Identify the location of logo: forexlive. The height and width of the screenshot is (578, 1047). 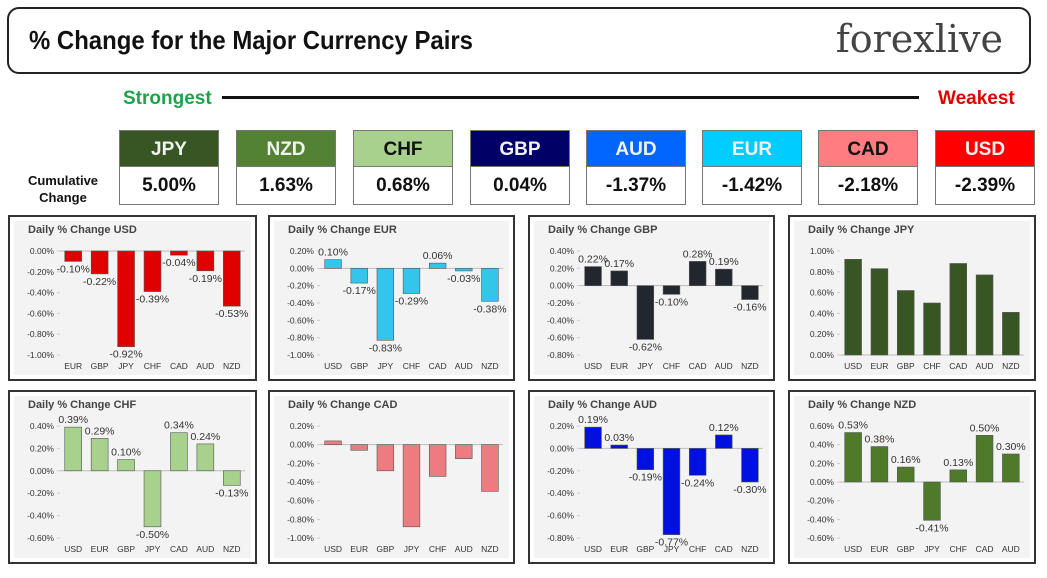
(919, 39).